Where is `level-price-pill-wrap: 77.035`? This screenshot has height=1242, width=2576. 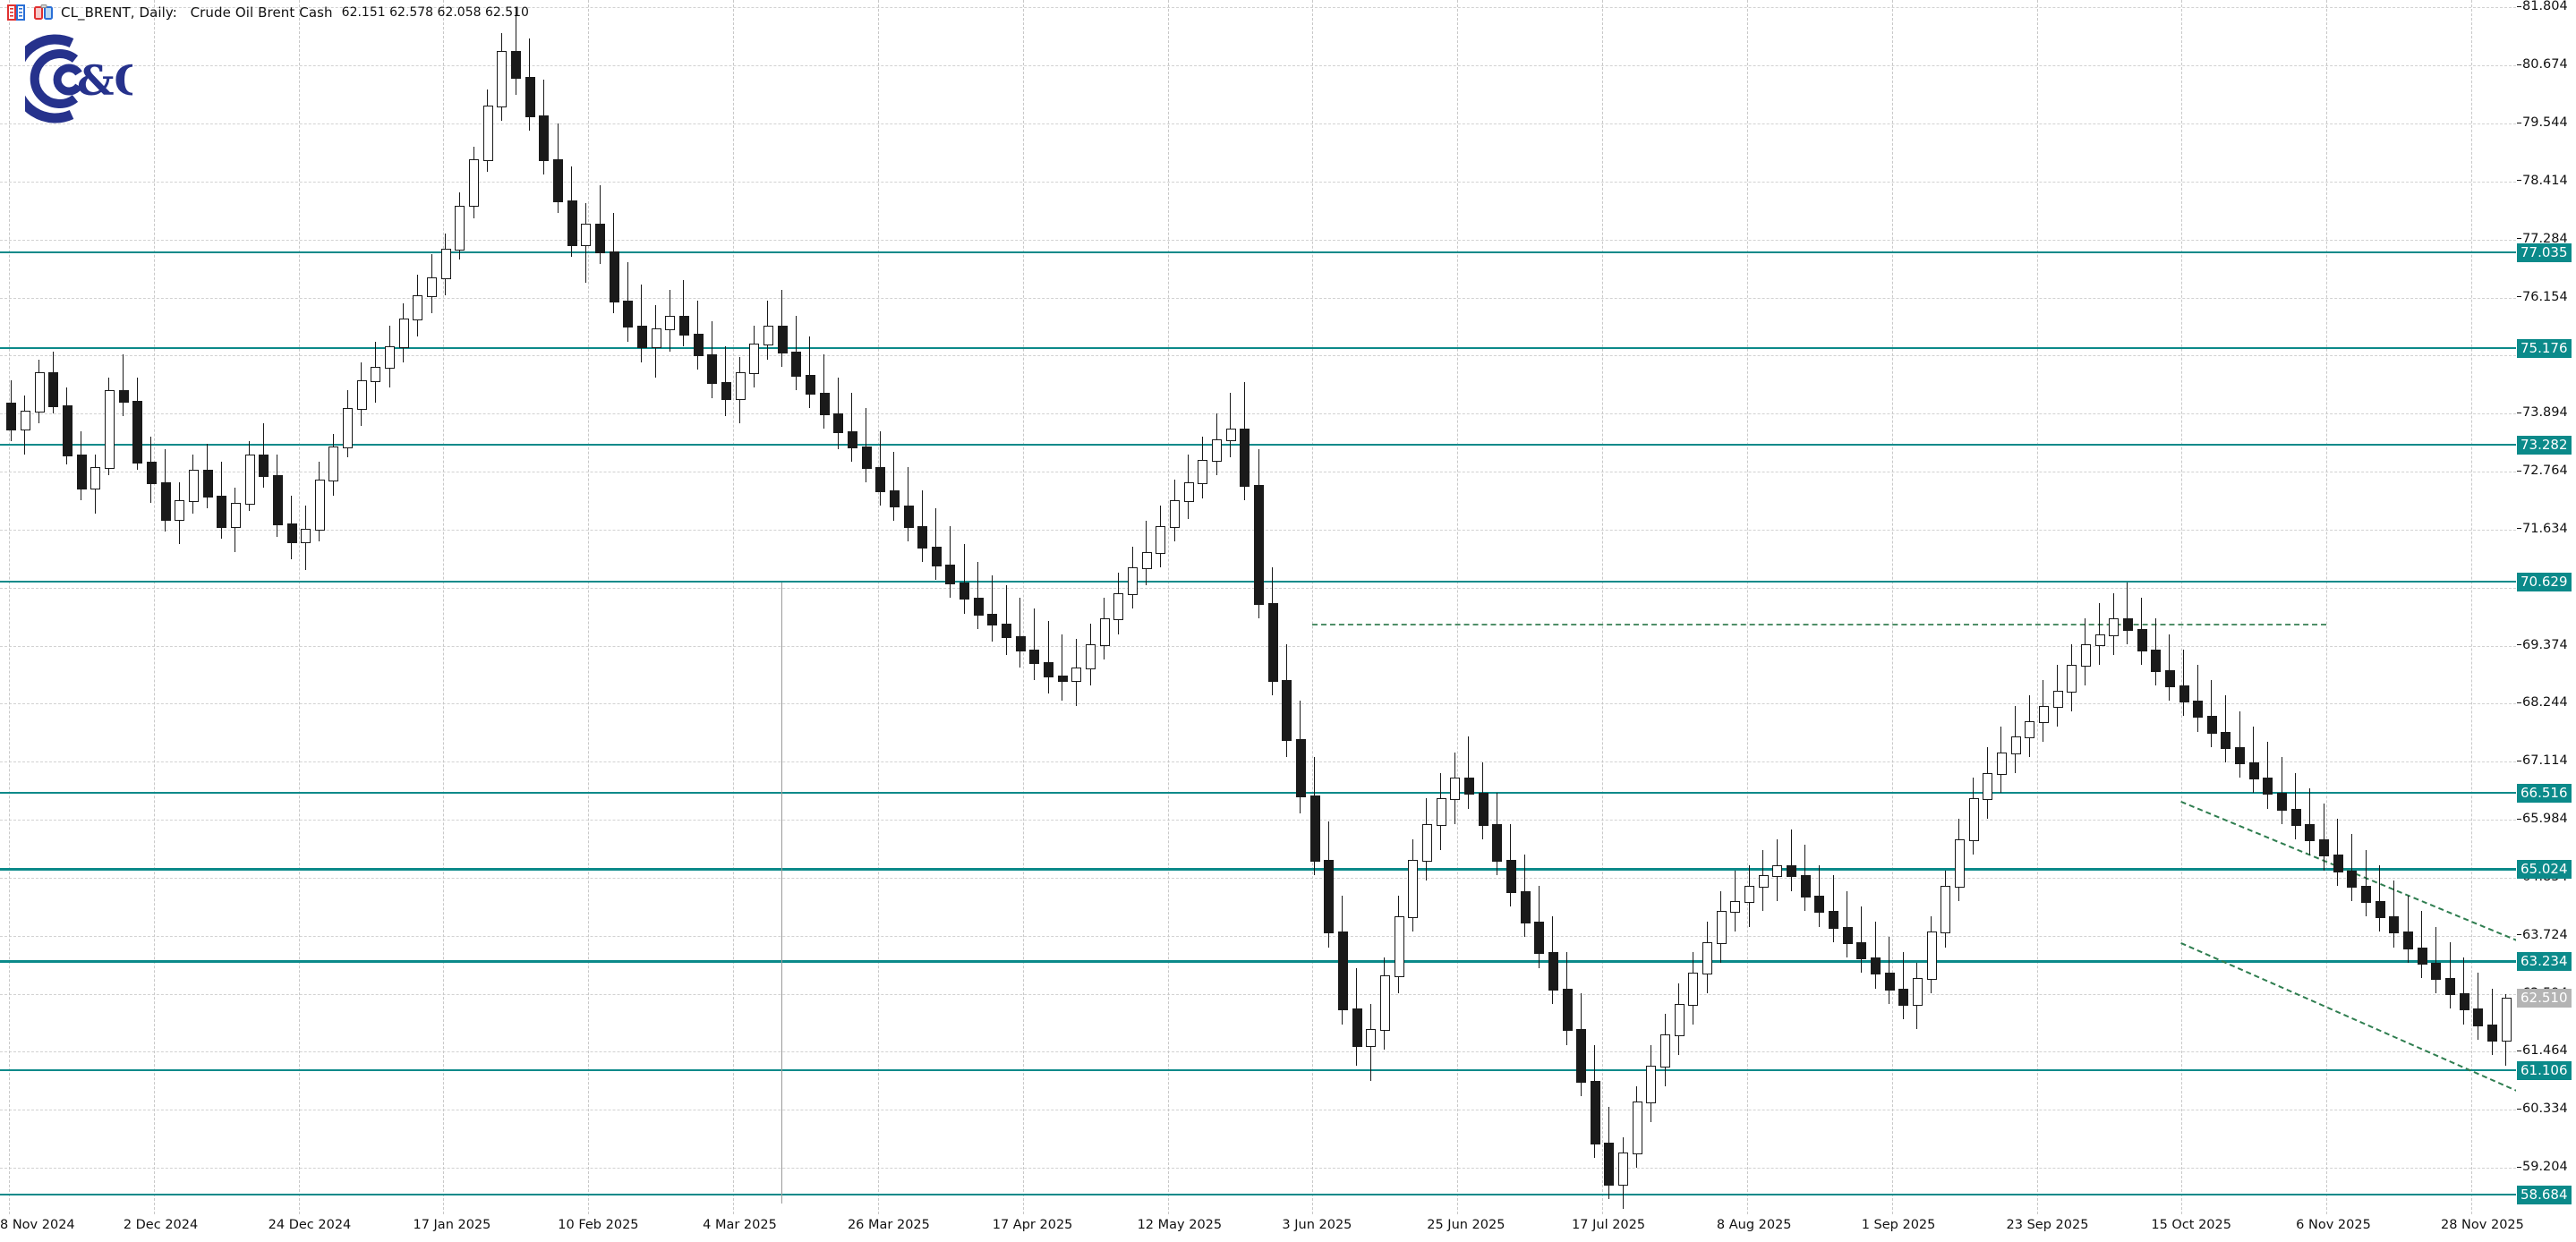 level-price-pill-wrap: 77.035 is located at coordinates (2544, 253).